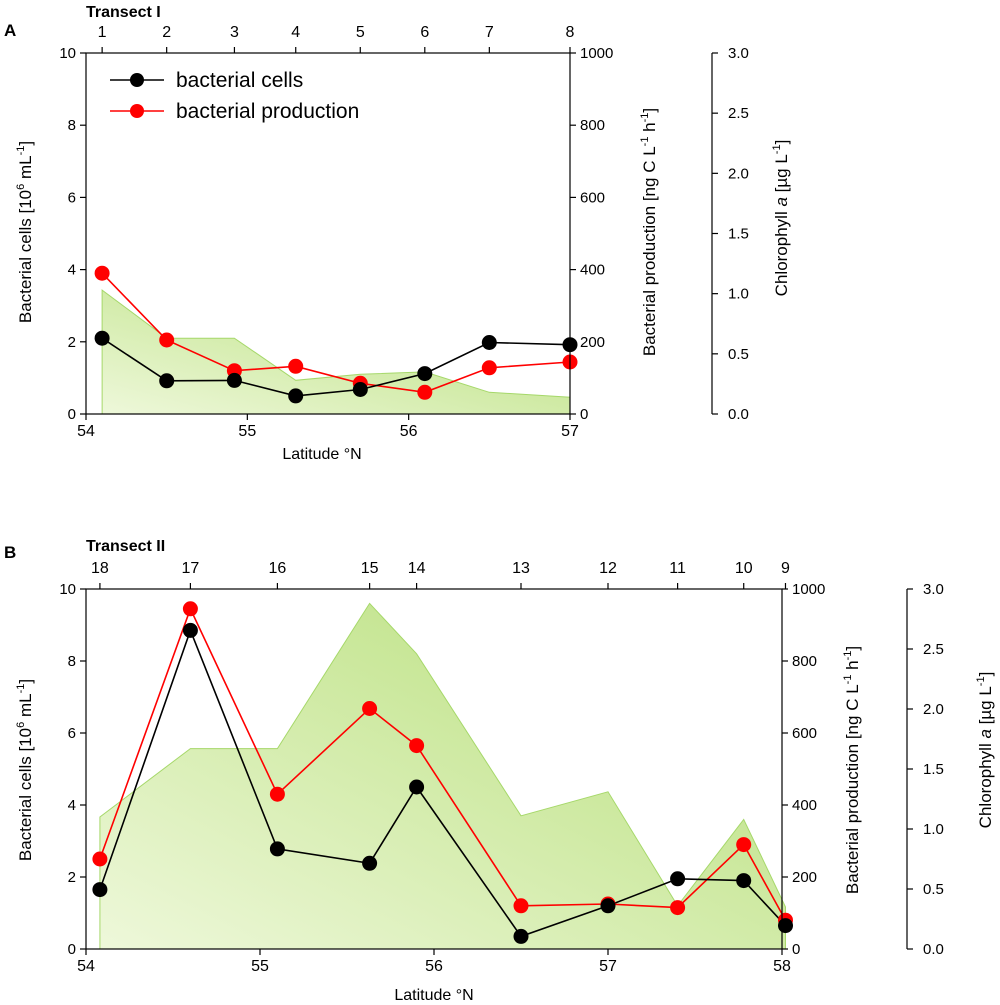 The height and width of the screenshot is (1005, 1000). What do you see at coordinates (267, 111) in the screenshot?
I see `legend-production-label: bacterial production` at bounding box center [267, 111].